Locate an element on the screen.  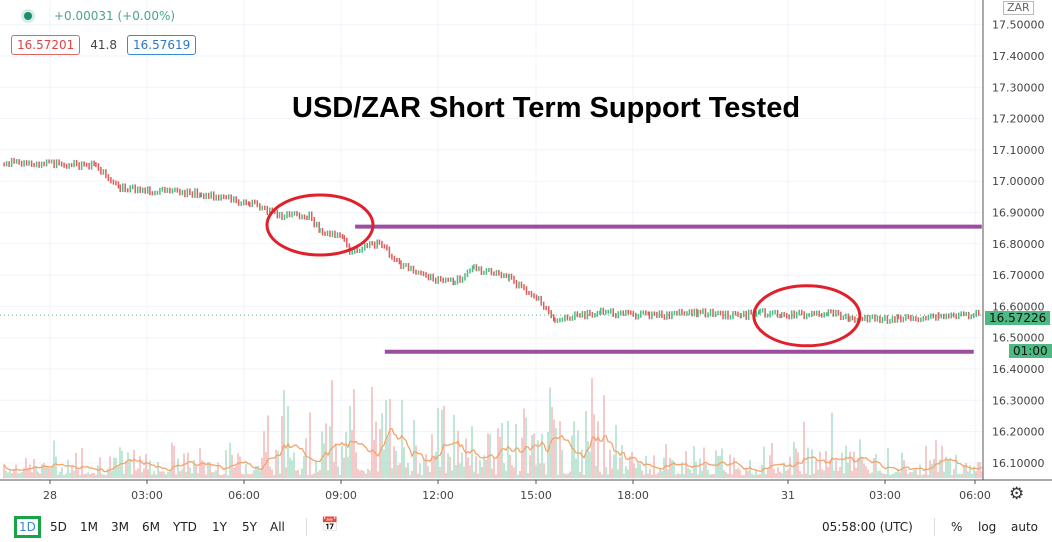
range-5d: 5D is located at coordinates (58, 527).